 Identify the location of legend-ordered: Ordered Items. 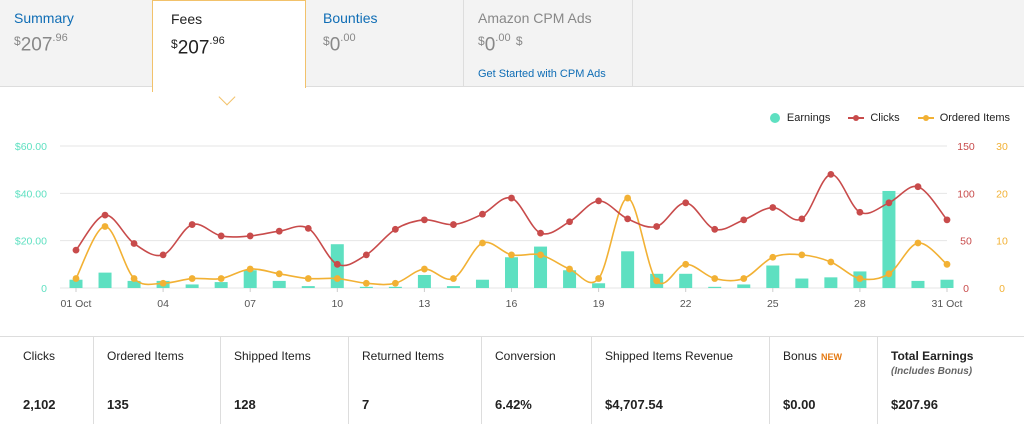
(963, 118).